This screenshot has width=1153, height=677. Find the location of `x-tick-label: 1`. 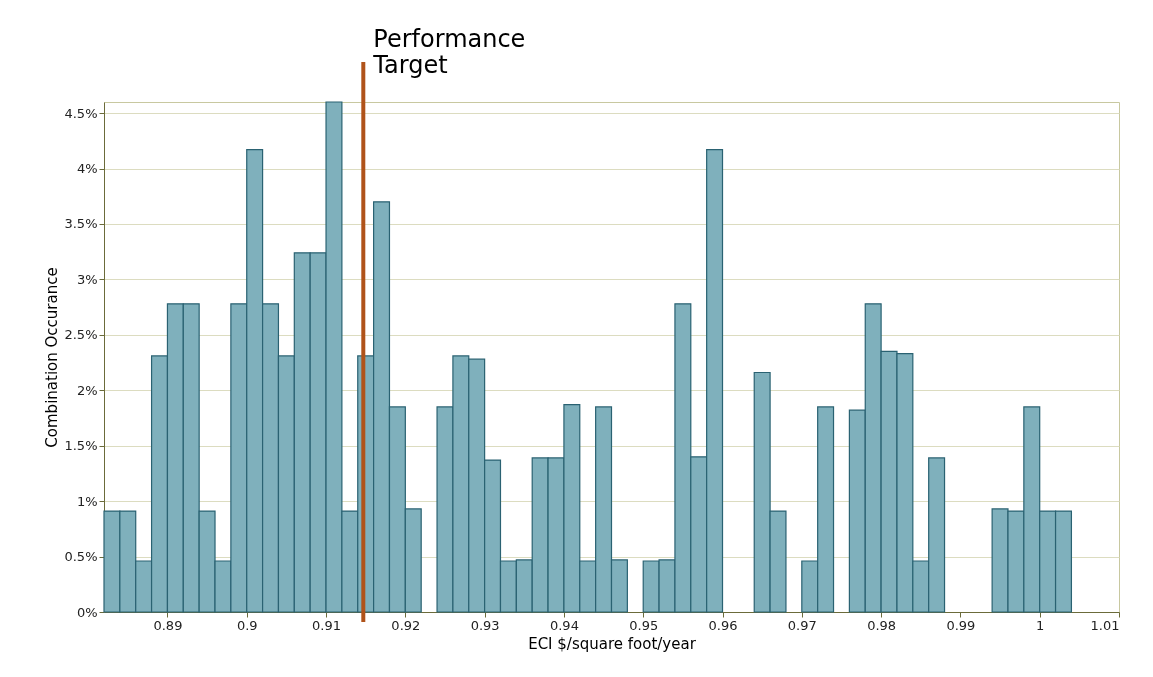

x-tick-label: 1 is located at coordinates (1040, 625).